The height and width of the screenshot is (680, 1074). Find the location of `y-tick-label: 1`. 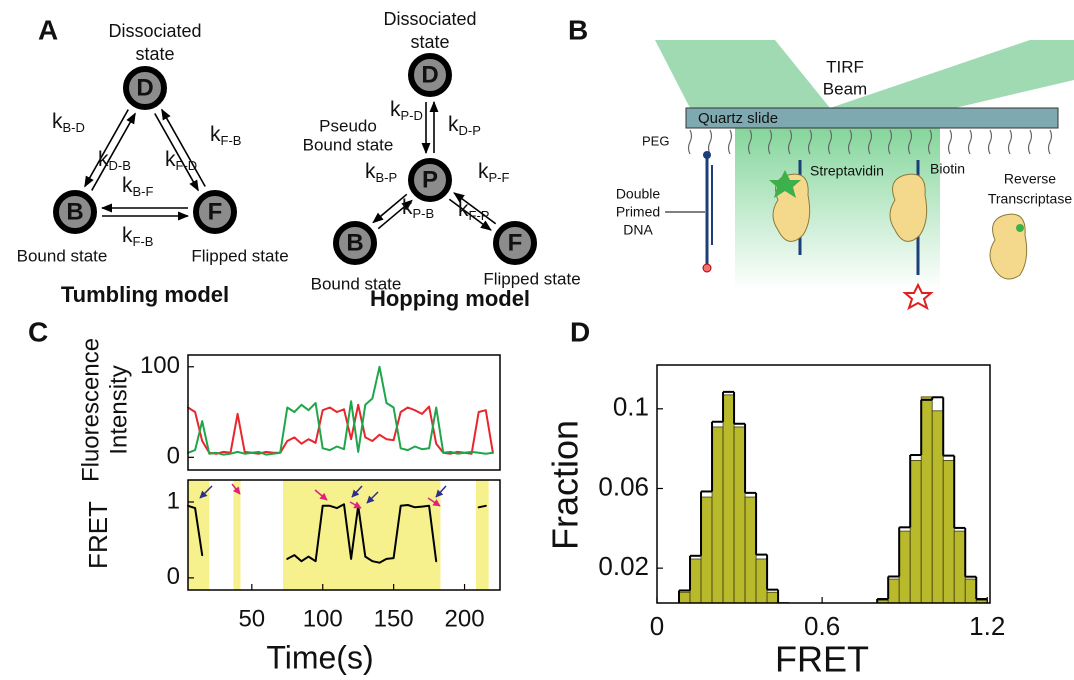

y-tick-label: 1 is located at coordinates (173, 500).